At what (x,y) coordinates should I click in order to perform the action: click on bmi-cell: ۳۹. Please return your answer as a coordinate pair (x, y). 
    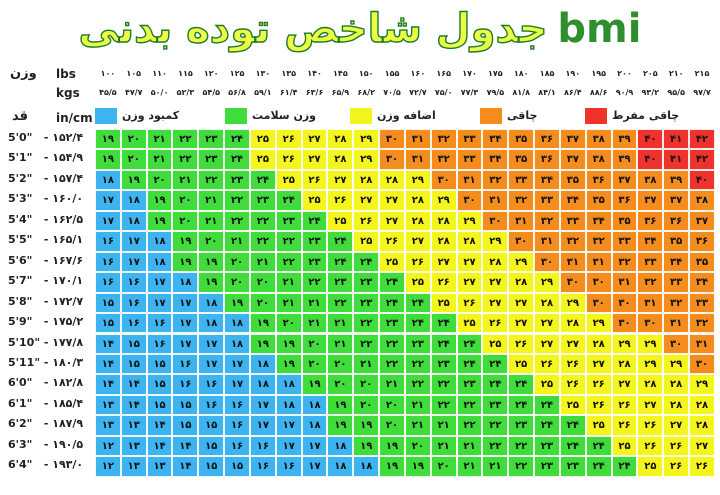
    Looking at the image, I should click on (676, 180).